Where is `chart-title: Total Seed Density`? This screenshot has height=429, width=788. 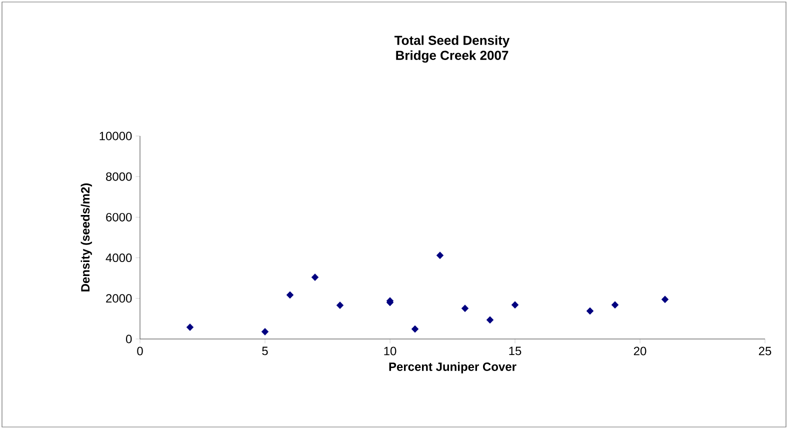 chart-title: Total Seed Density is located at coordinates (452, 41).